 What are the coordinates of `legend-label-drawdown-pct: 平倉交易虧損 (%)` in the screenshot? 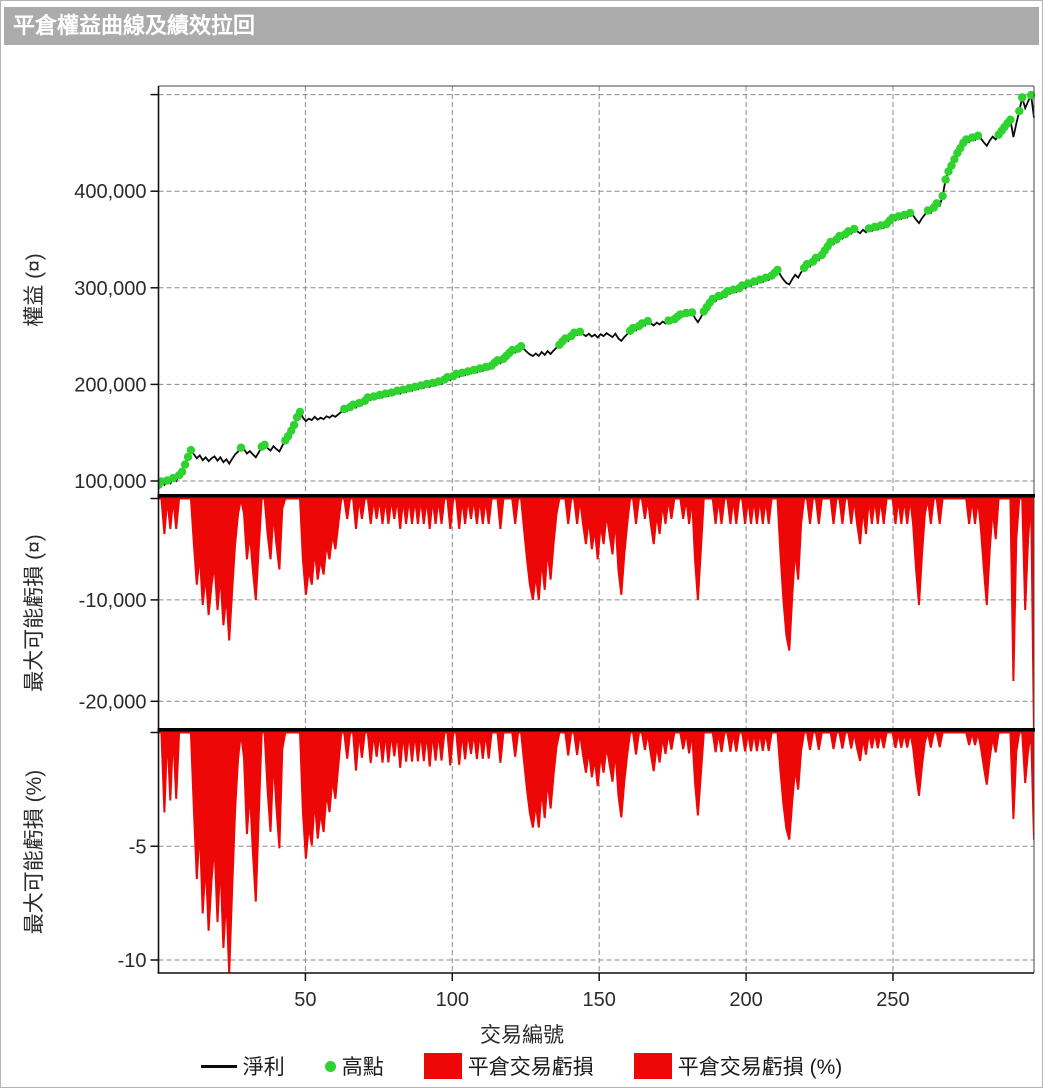 It's located at (760, 1067).